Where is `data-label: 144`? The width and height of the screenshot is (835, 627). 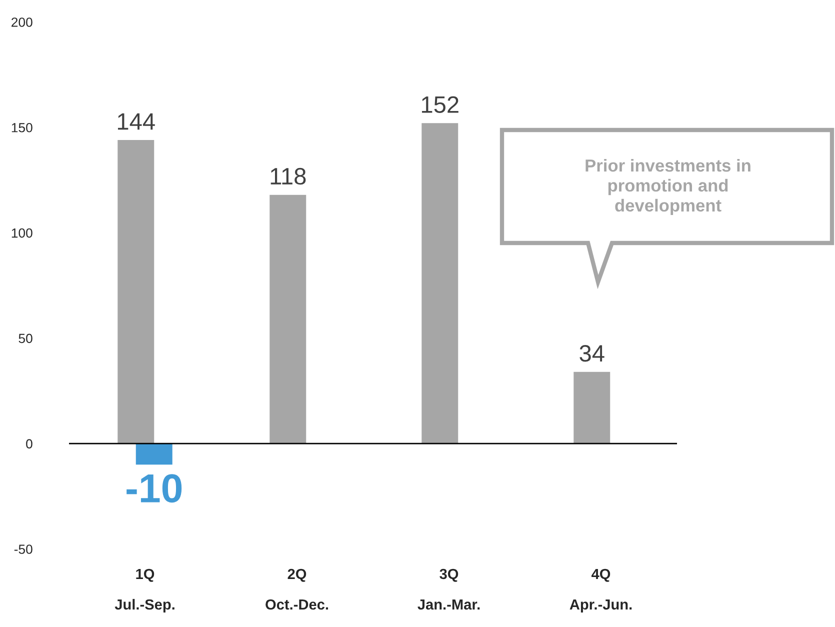 data-label: 144 is located at coordinates (136, 121).